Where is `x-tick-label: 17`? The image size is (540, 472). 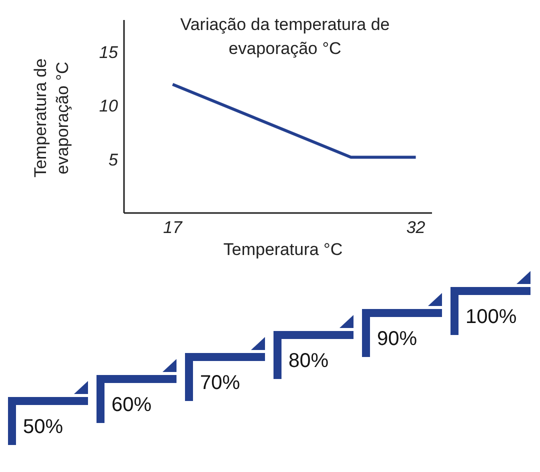
x-tick-label: 17 is located at coordinates (173, 227).